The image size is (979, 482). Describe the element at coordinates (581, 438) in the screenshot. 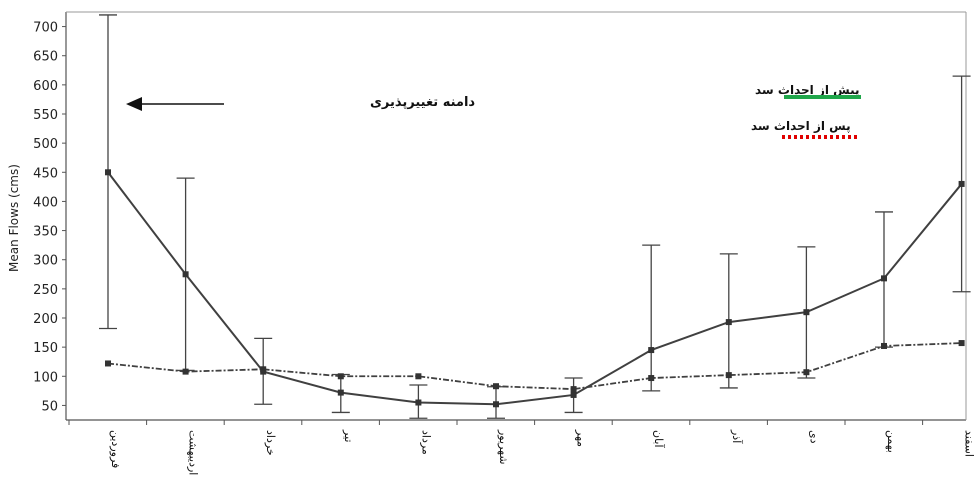

I see `x-tick-label: مهر` at that location.